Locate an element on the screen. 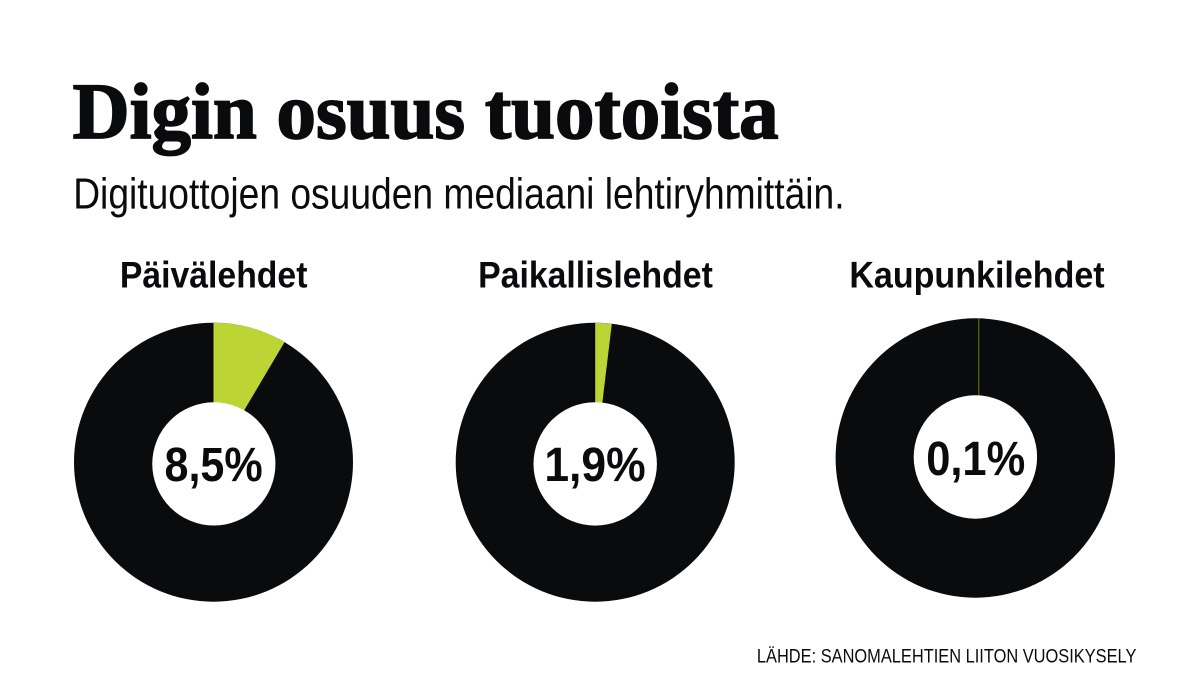 This screenshot has width=1200, height=700. svg-text: Paikallislehdet is located at coordinates (595, 274).